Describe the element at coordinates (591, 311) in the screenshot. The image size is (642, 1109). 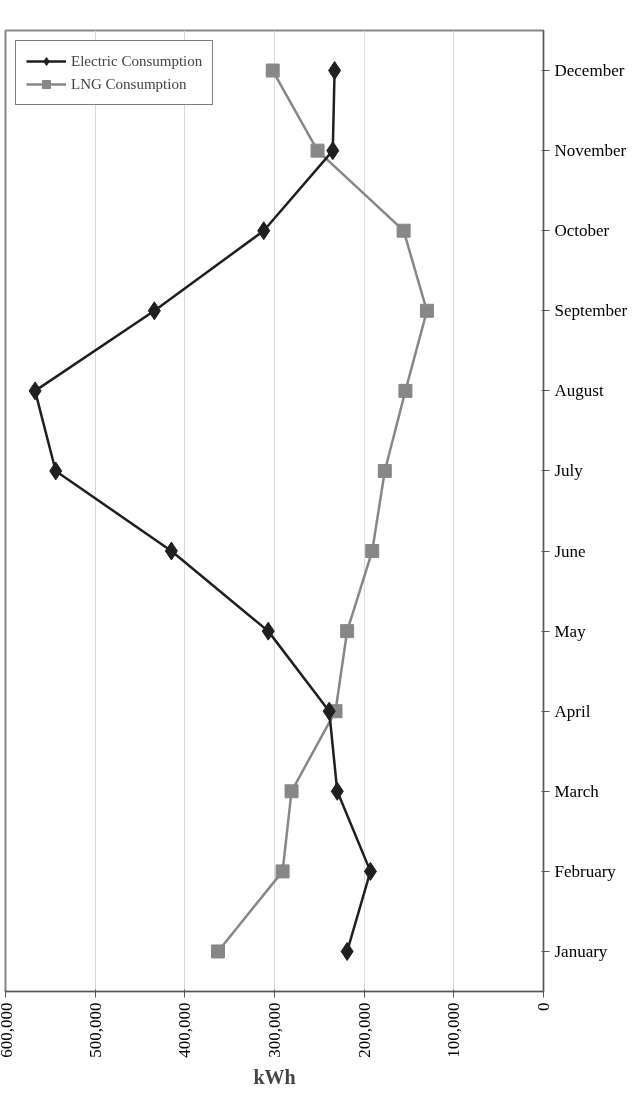
I see `y-tick-label: September` at that location.